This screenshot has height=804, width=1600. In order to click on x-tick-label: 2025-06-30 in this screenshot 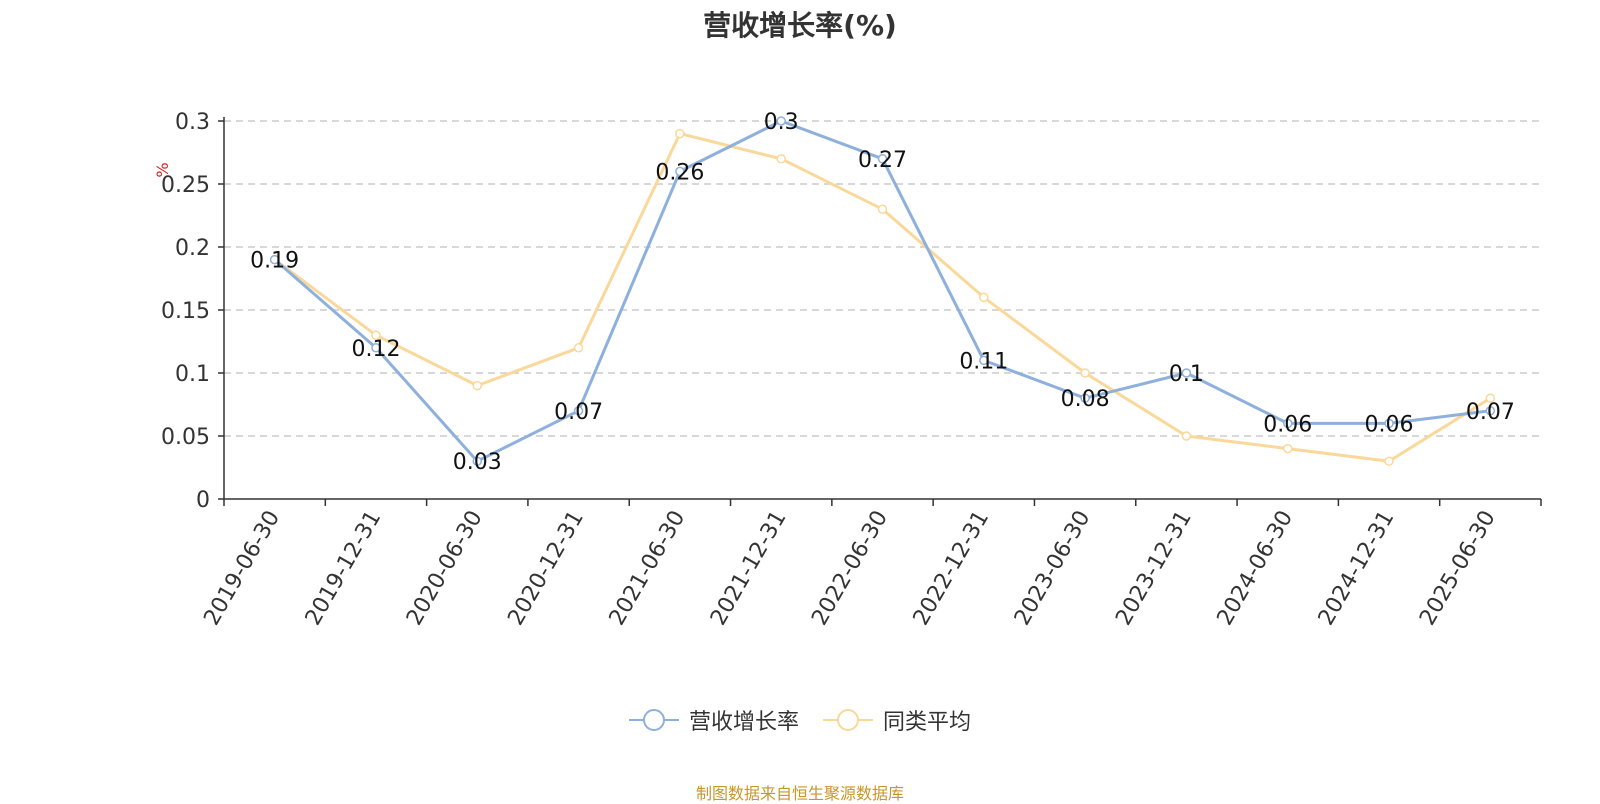, I will do `click(1458, 568)`.